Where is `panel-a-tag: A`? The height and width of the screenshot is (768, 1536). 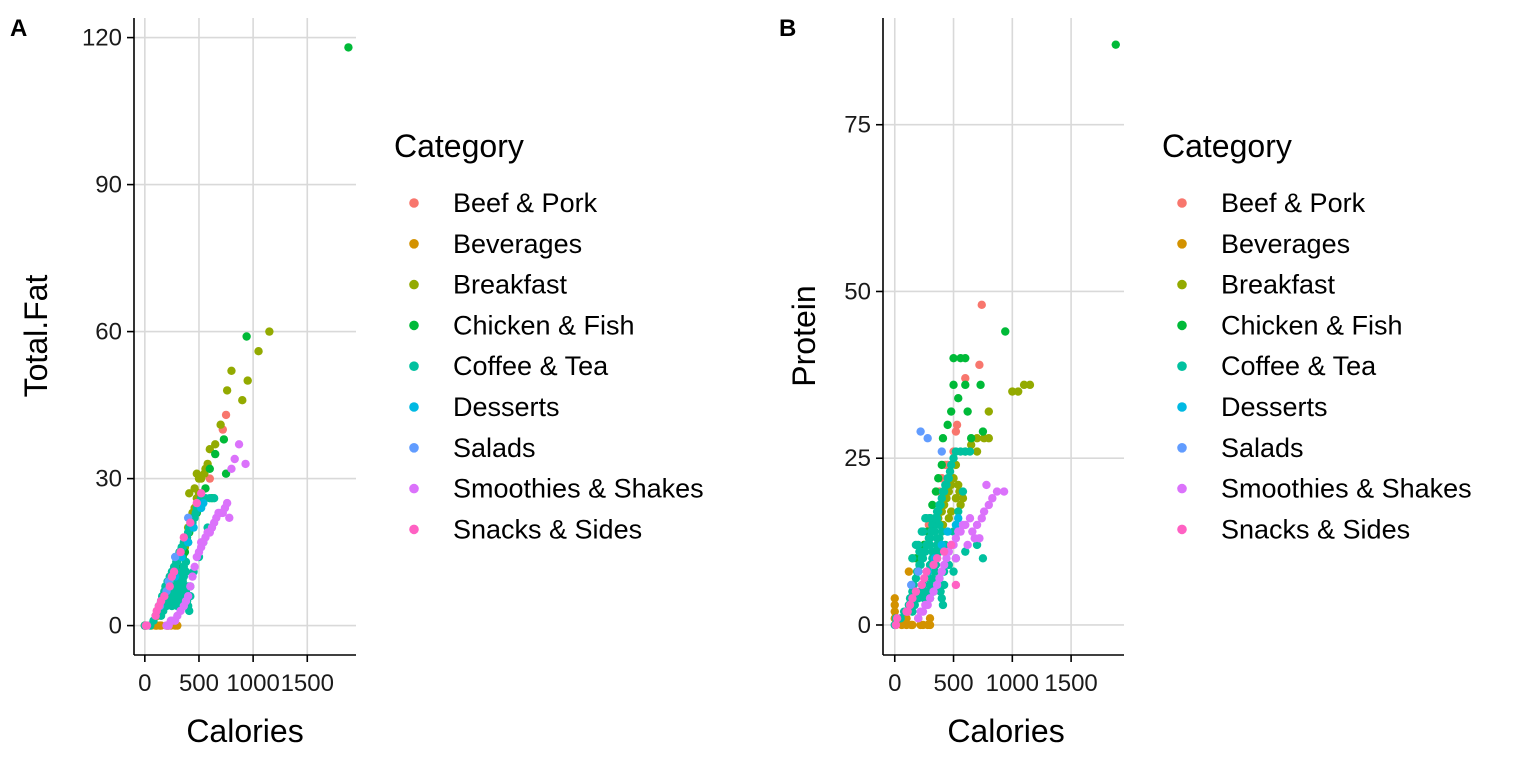 panel-a-tag: A is located at coordinates (18, 28).